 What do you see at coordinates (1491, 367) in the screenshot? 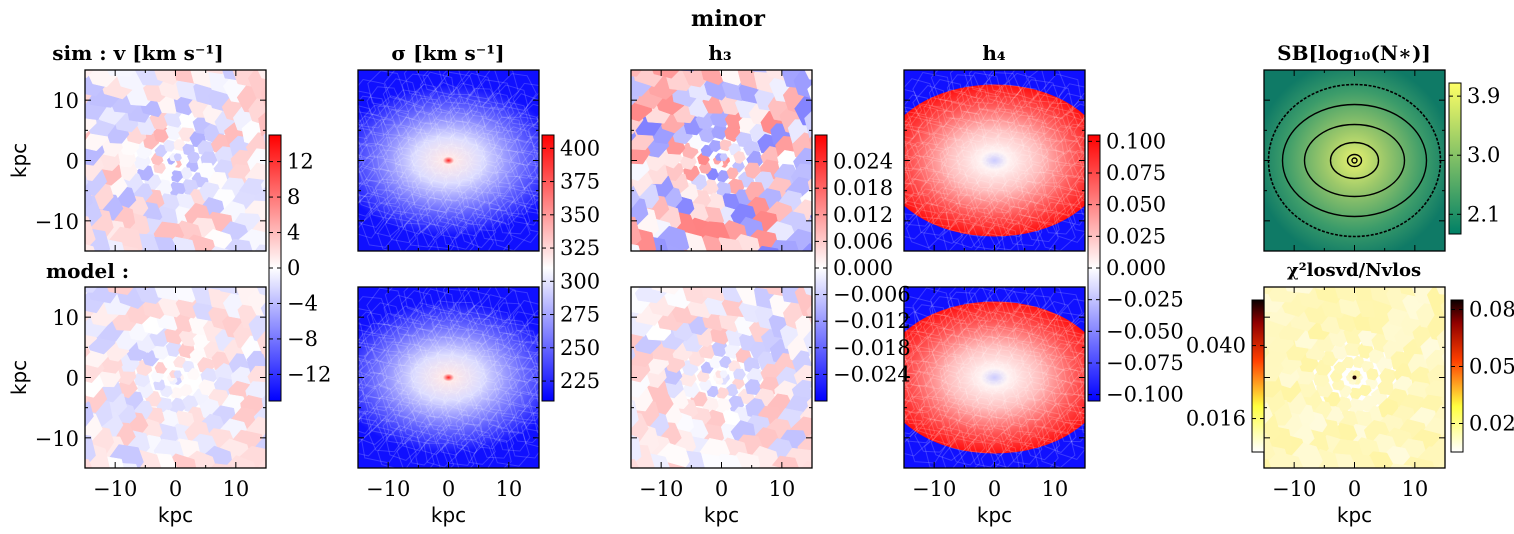
I see `chi2-right-colorbar-tick-label: 0.05` at bounding box center [1491, 367].